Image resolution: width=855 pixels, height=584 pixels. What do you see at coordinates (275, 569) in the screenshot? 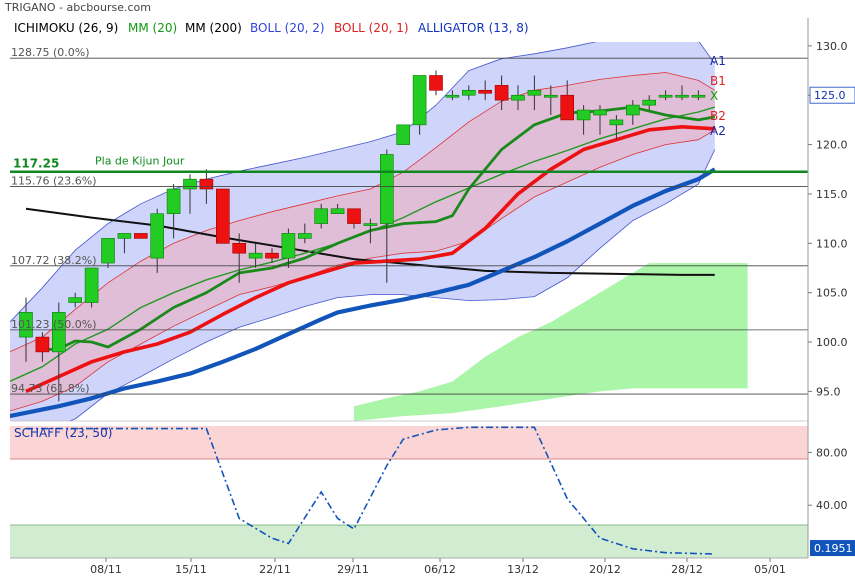
I see `x-tick-label: 22/11` at bounding box center [275, 569].